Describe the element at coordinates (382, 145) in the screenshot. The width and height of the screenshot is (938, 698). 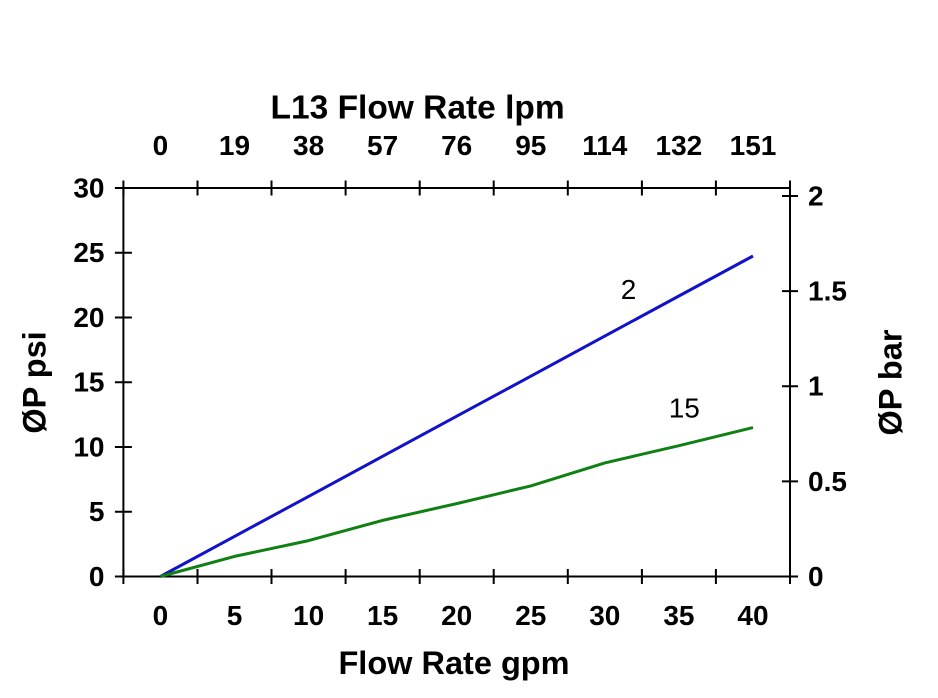
I see `svg-text: 57` at that location.